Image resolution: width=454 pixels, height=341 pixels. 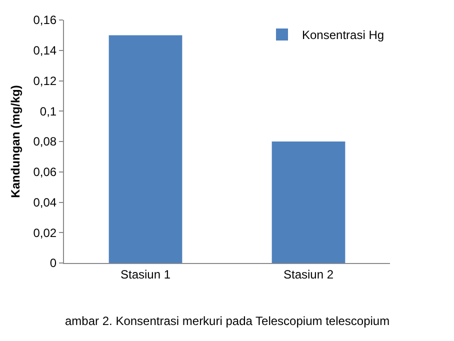 I want to click on y-tick-label: 0,08, so click(x=45, y=141).